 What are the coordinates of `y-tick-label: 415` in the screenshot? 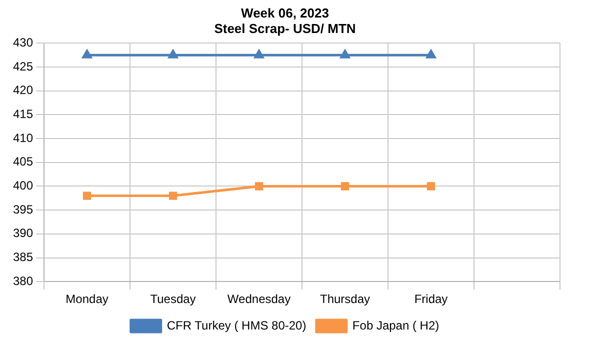 It's located at (23, 114).